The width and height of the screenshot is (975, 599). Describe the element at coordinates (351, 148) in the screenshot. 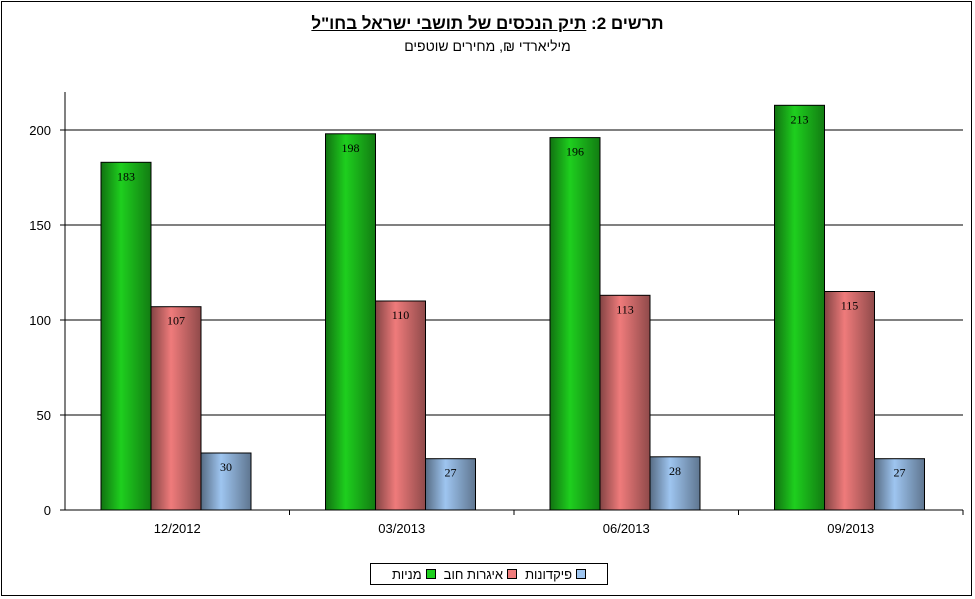

I see `data-label: 198` at that location.